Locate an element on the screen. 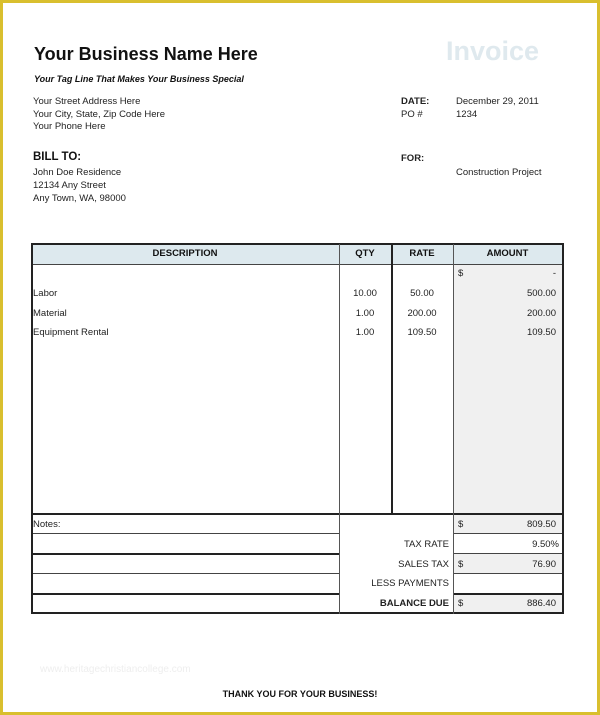 This screenshot has width=600, height=715. sales-tax-label: SALES TAX is located at coordinates (423, 564).